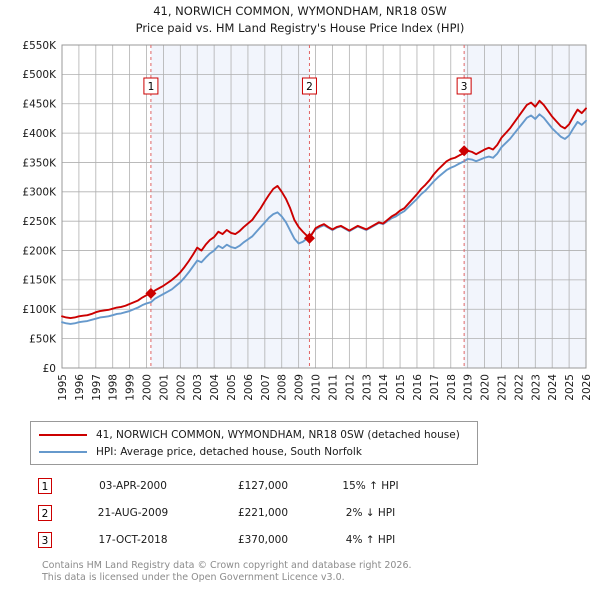 This screenshot has height=590, width=600. I want to click on x-axis-tick-label: 2012, so click(350, 387).